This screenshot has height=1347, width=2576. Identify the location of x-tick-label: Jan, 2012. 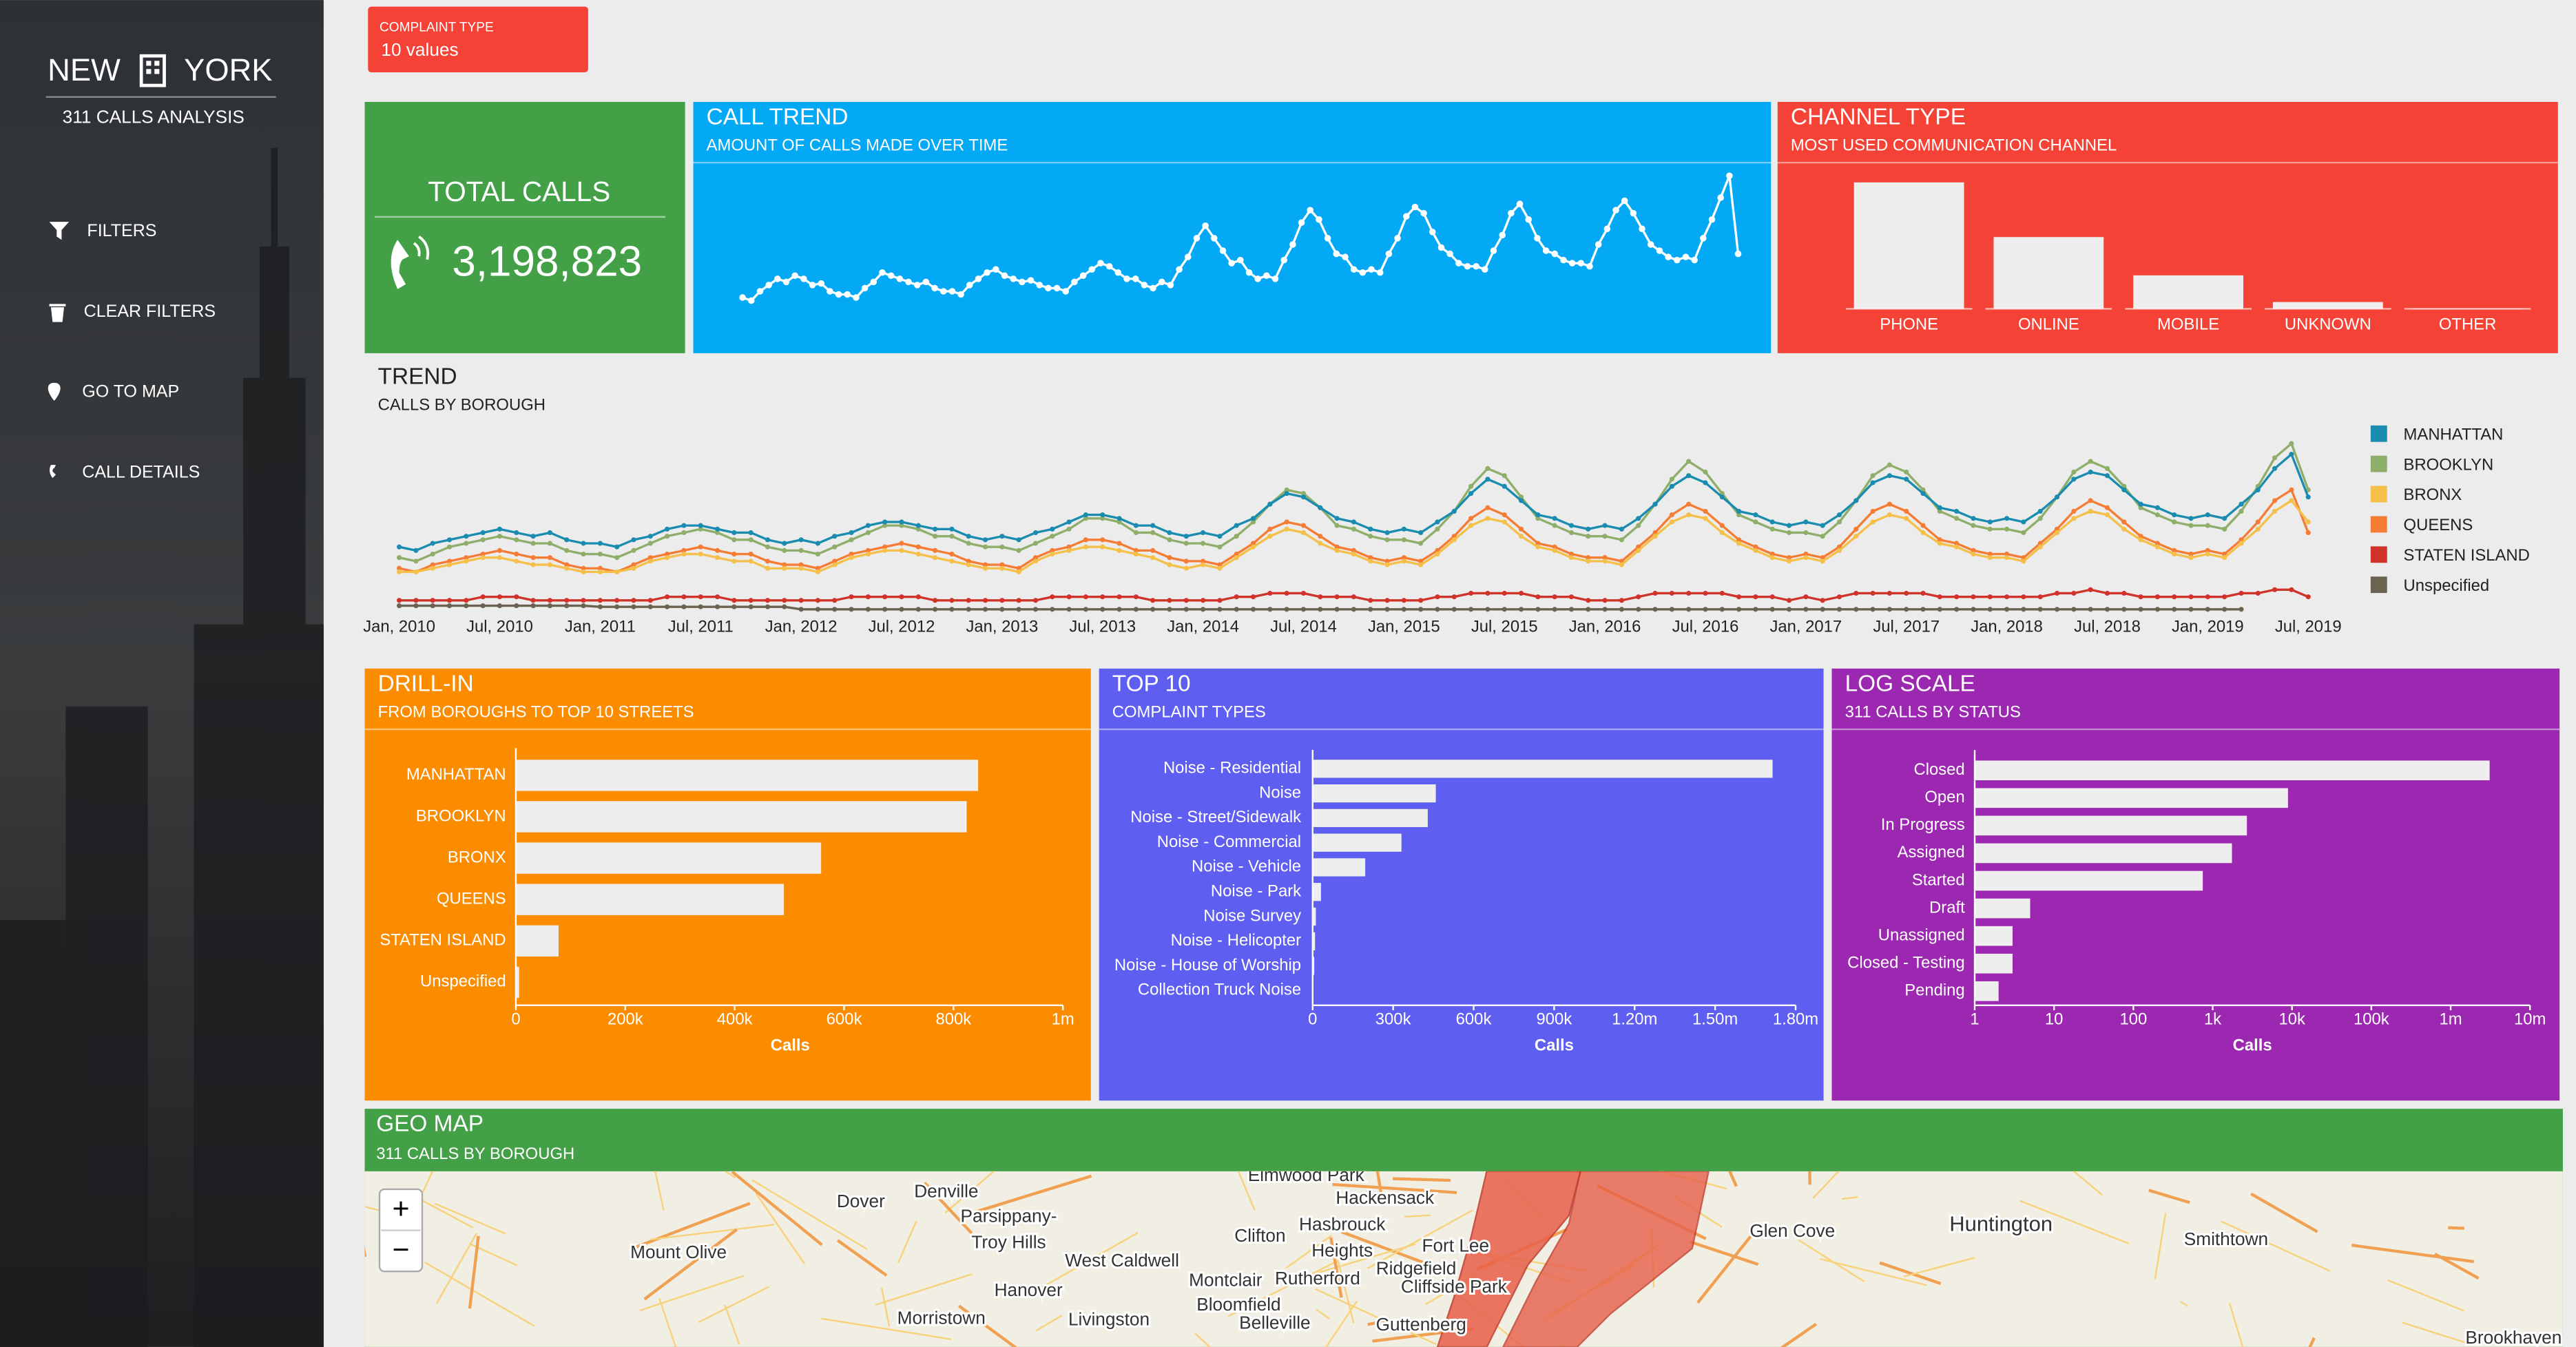
(802, 627).